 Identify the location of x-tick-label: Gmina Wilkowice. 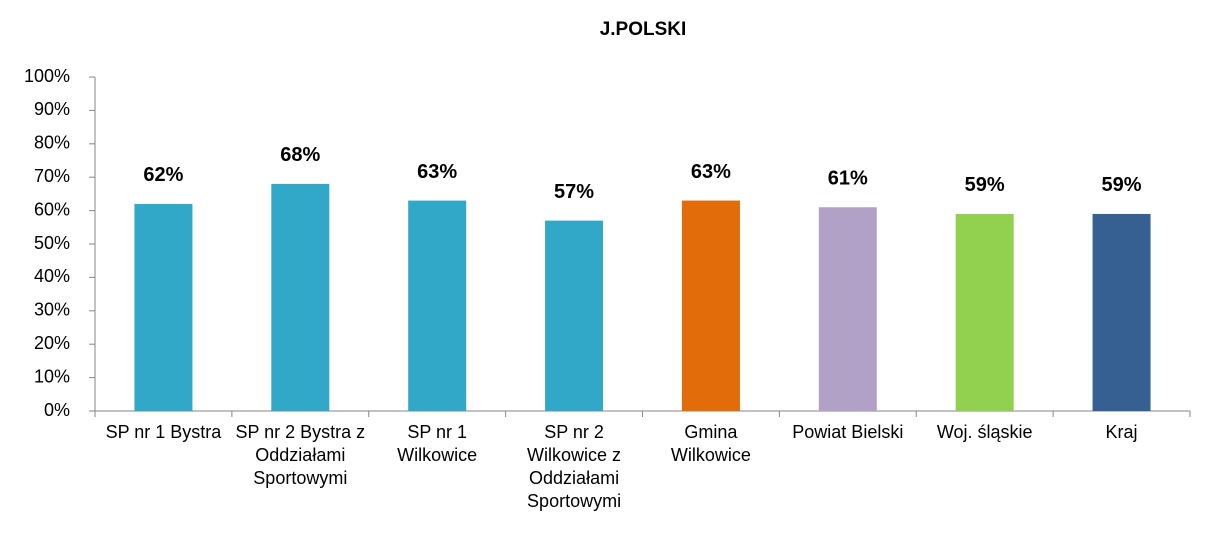
(710, 443).